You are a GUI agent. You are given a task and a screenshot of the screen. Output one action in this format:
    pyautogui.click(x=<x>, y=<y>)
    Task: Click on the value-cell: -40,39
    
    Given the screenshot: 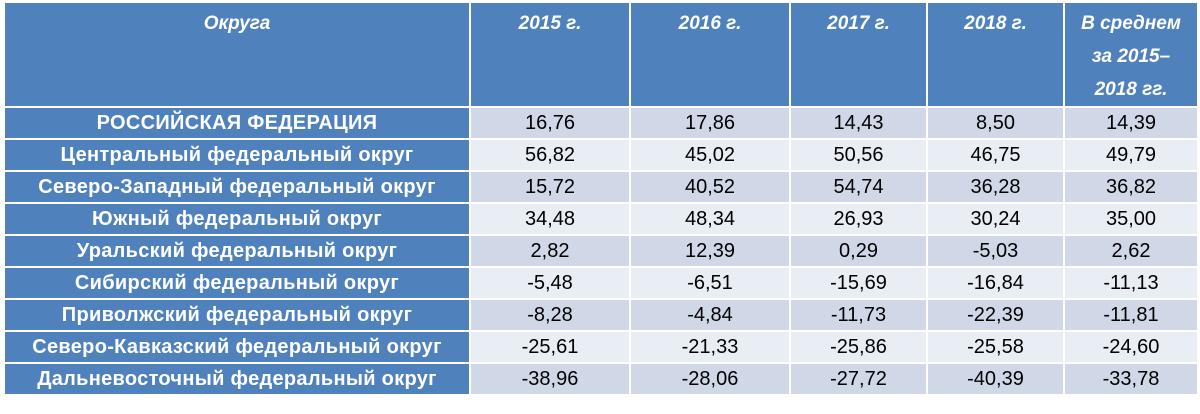 What is the action you would take?
    pyautogui.click(x=996, y=378)
    